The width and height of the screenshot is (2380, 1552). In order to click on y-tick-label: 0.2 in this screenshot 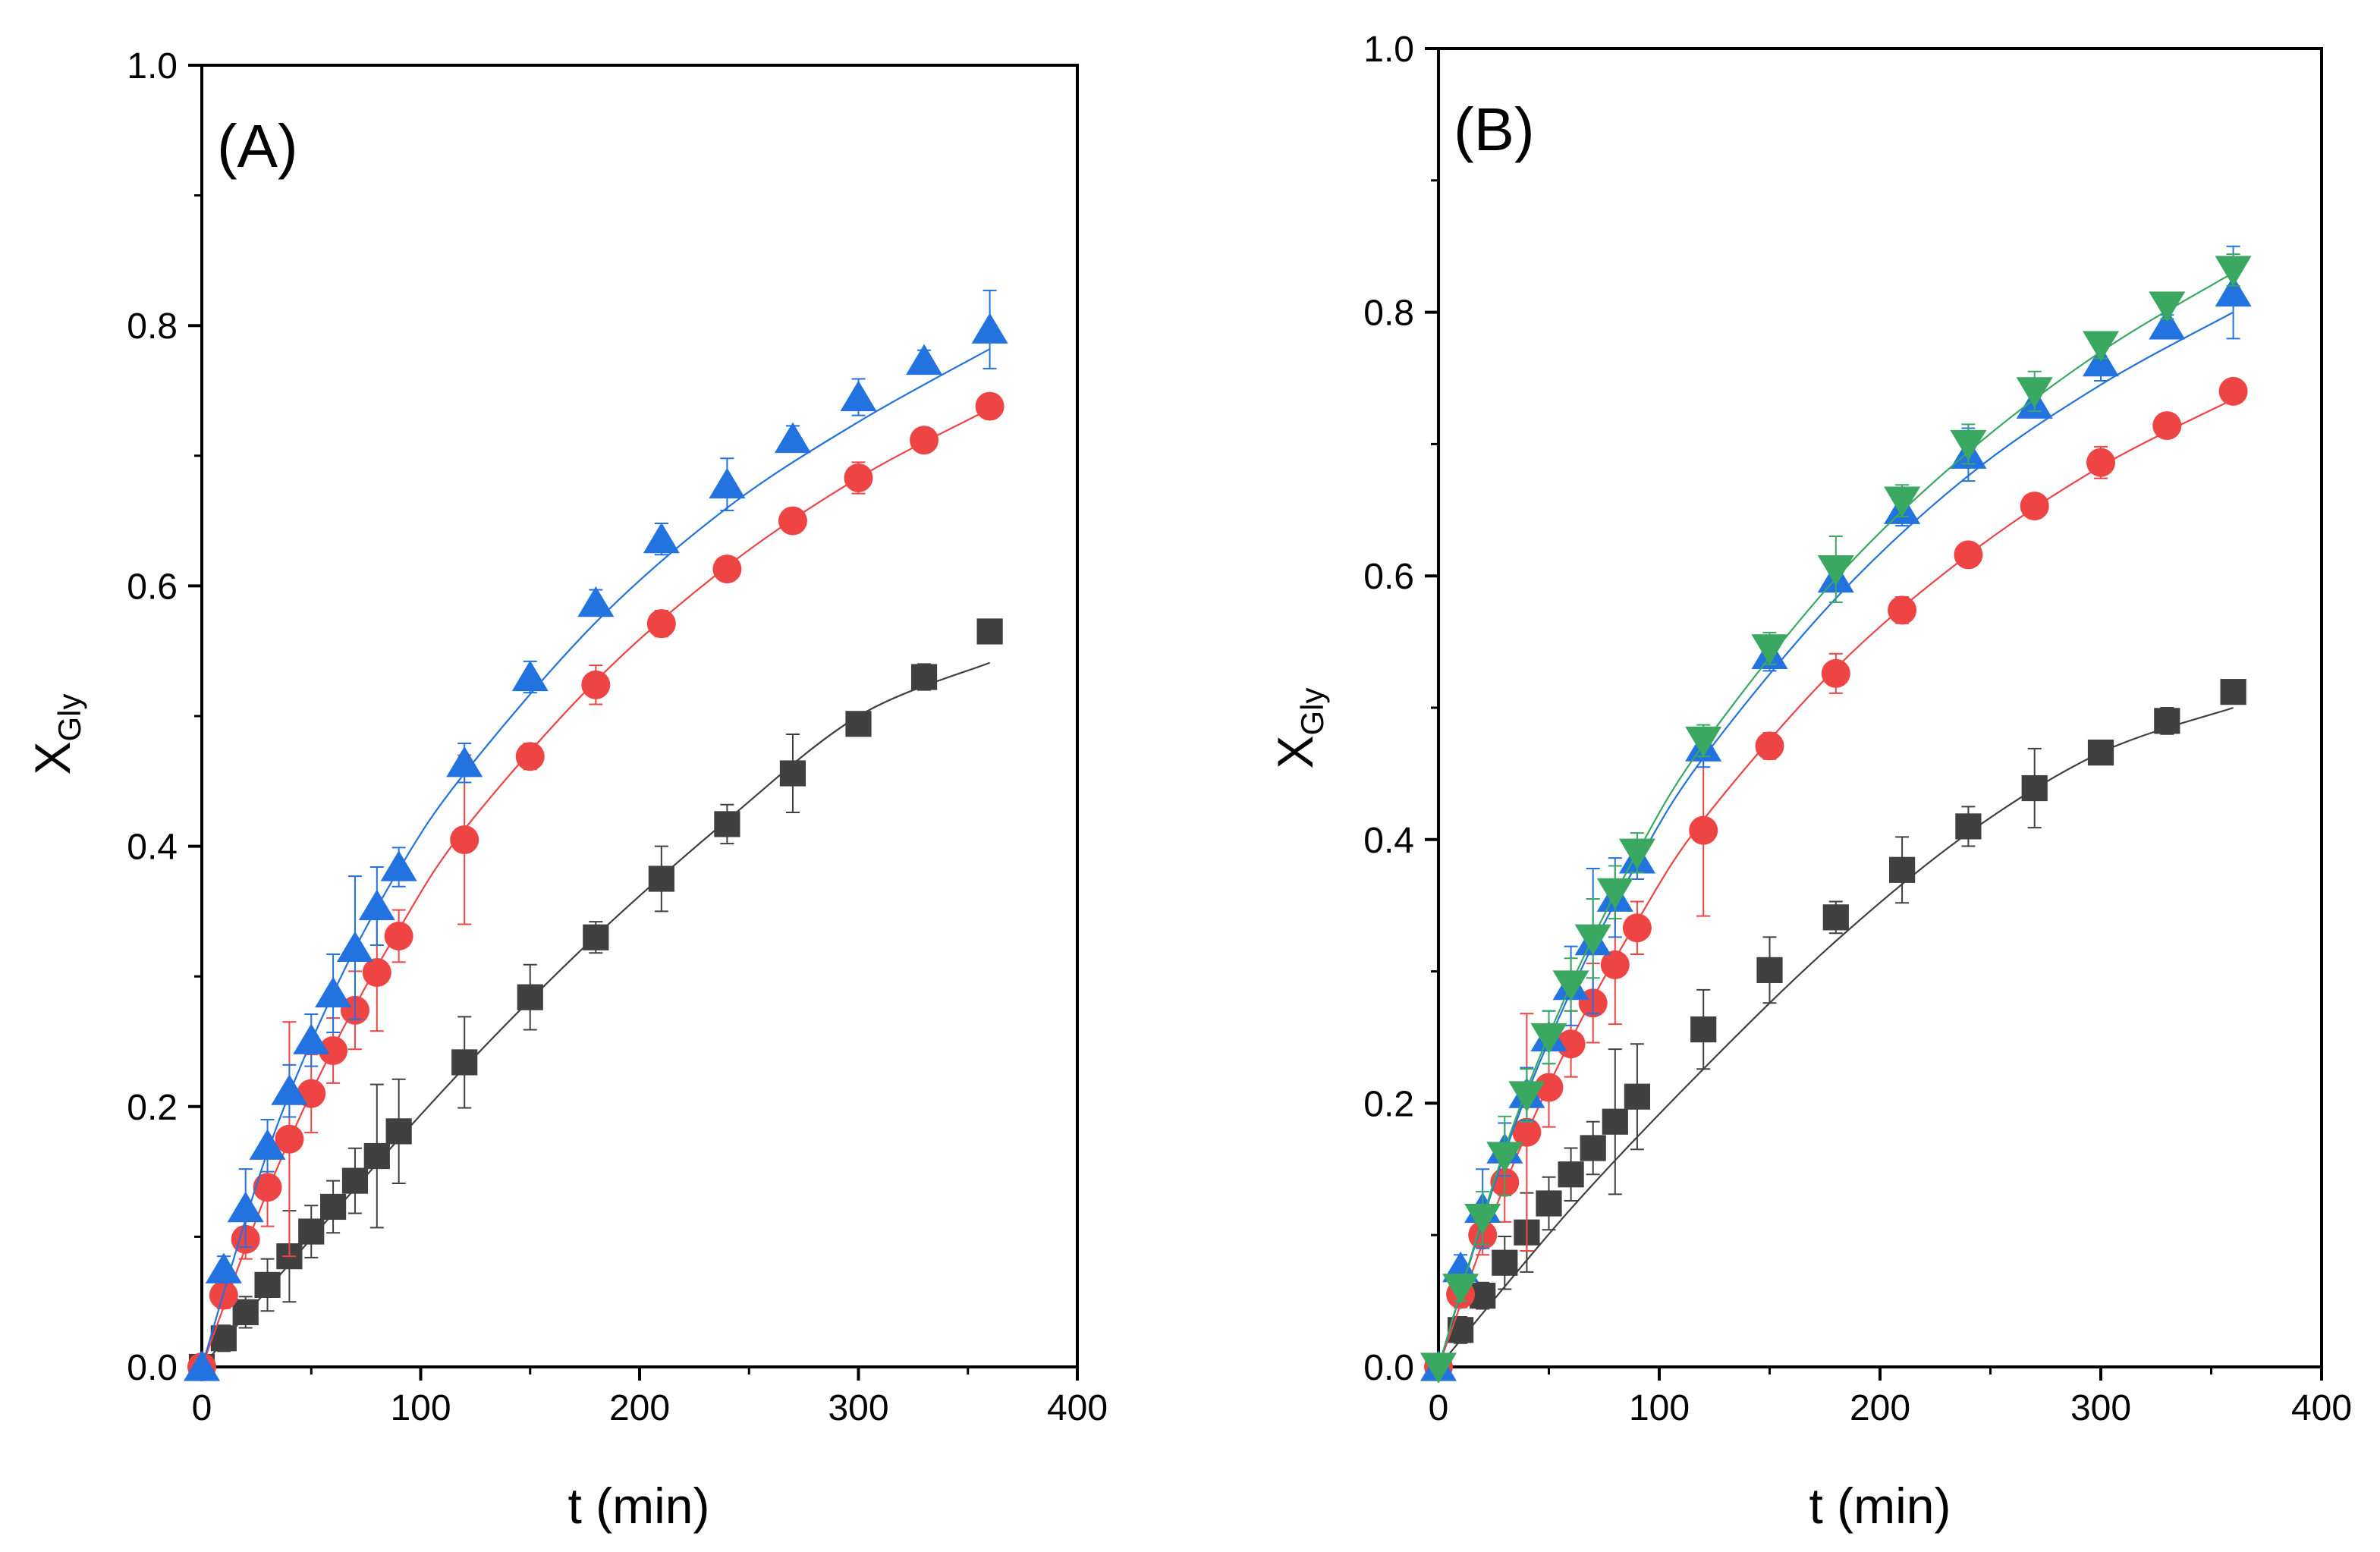, I will do `click(152, 1108)`.